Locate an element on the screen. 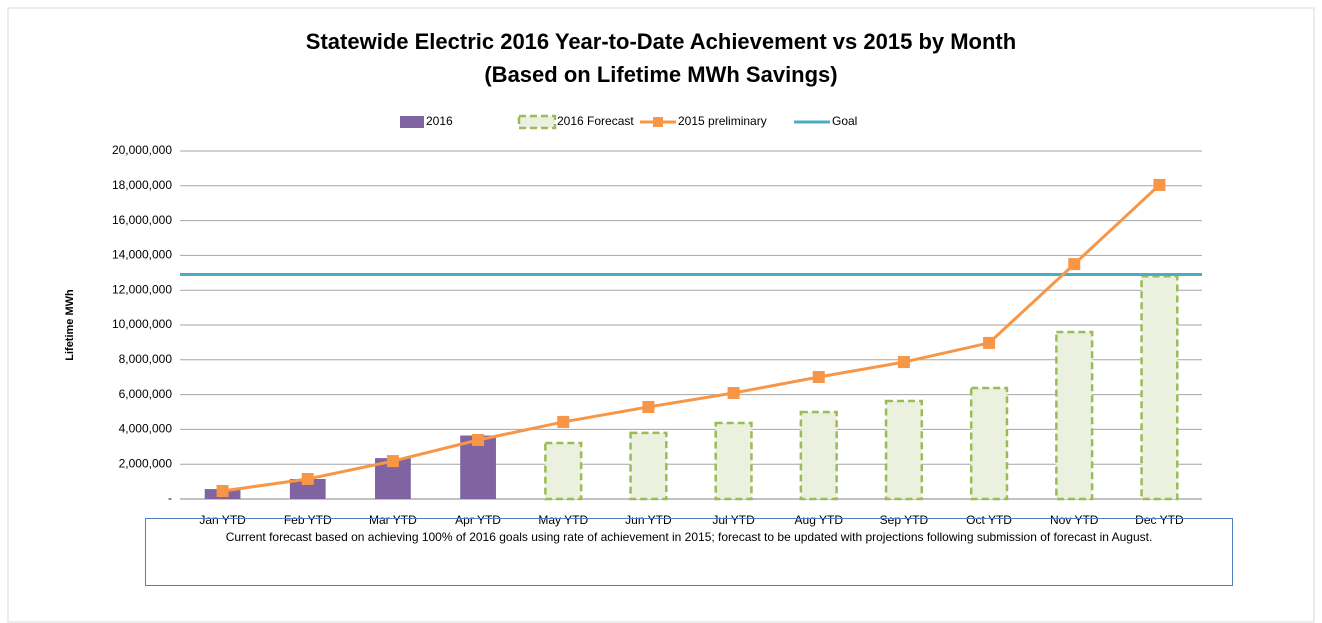 The width and height of the screenshot is (1322, 623). legend-label: Goal is located at coordinates (844, 121).